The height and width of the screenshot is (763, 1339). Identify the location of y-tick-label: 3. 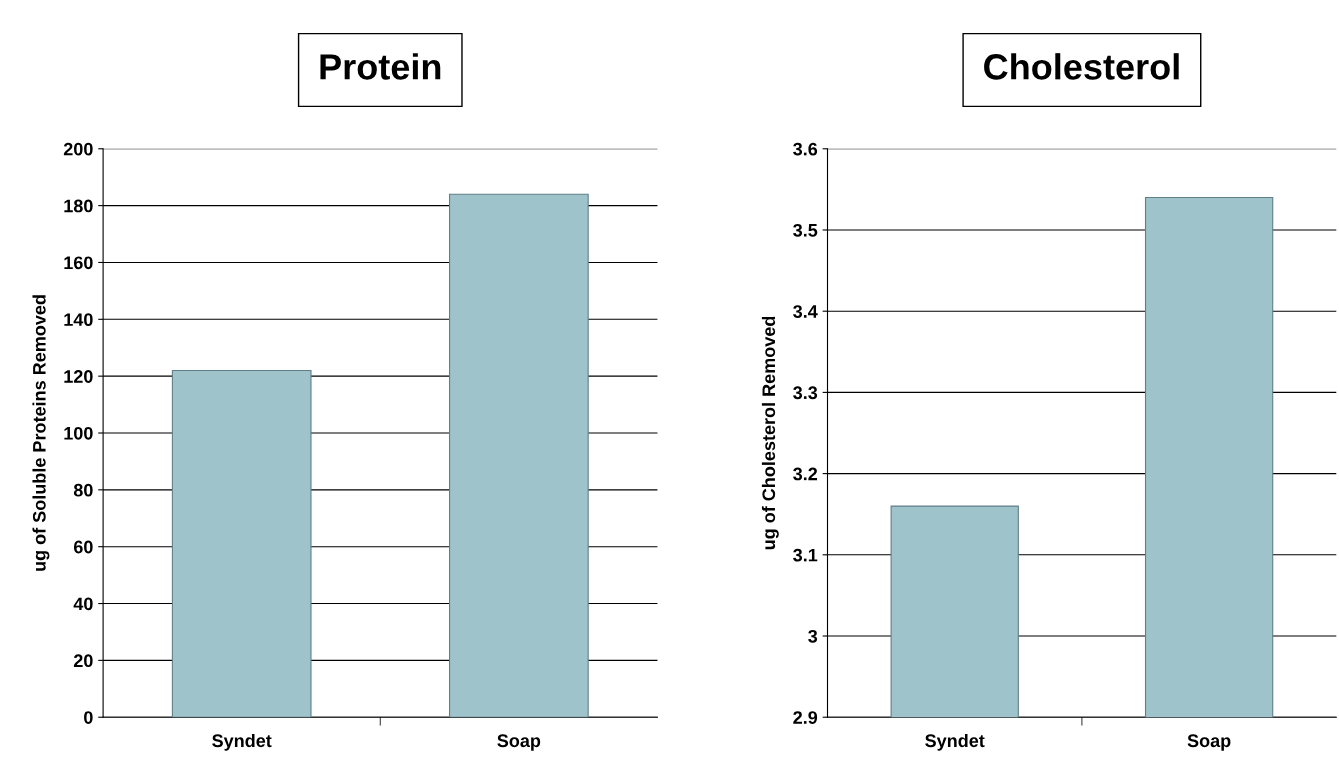
(813, 636).